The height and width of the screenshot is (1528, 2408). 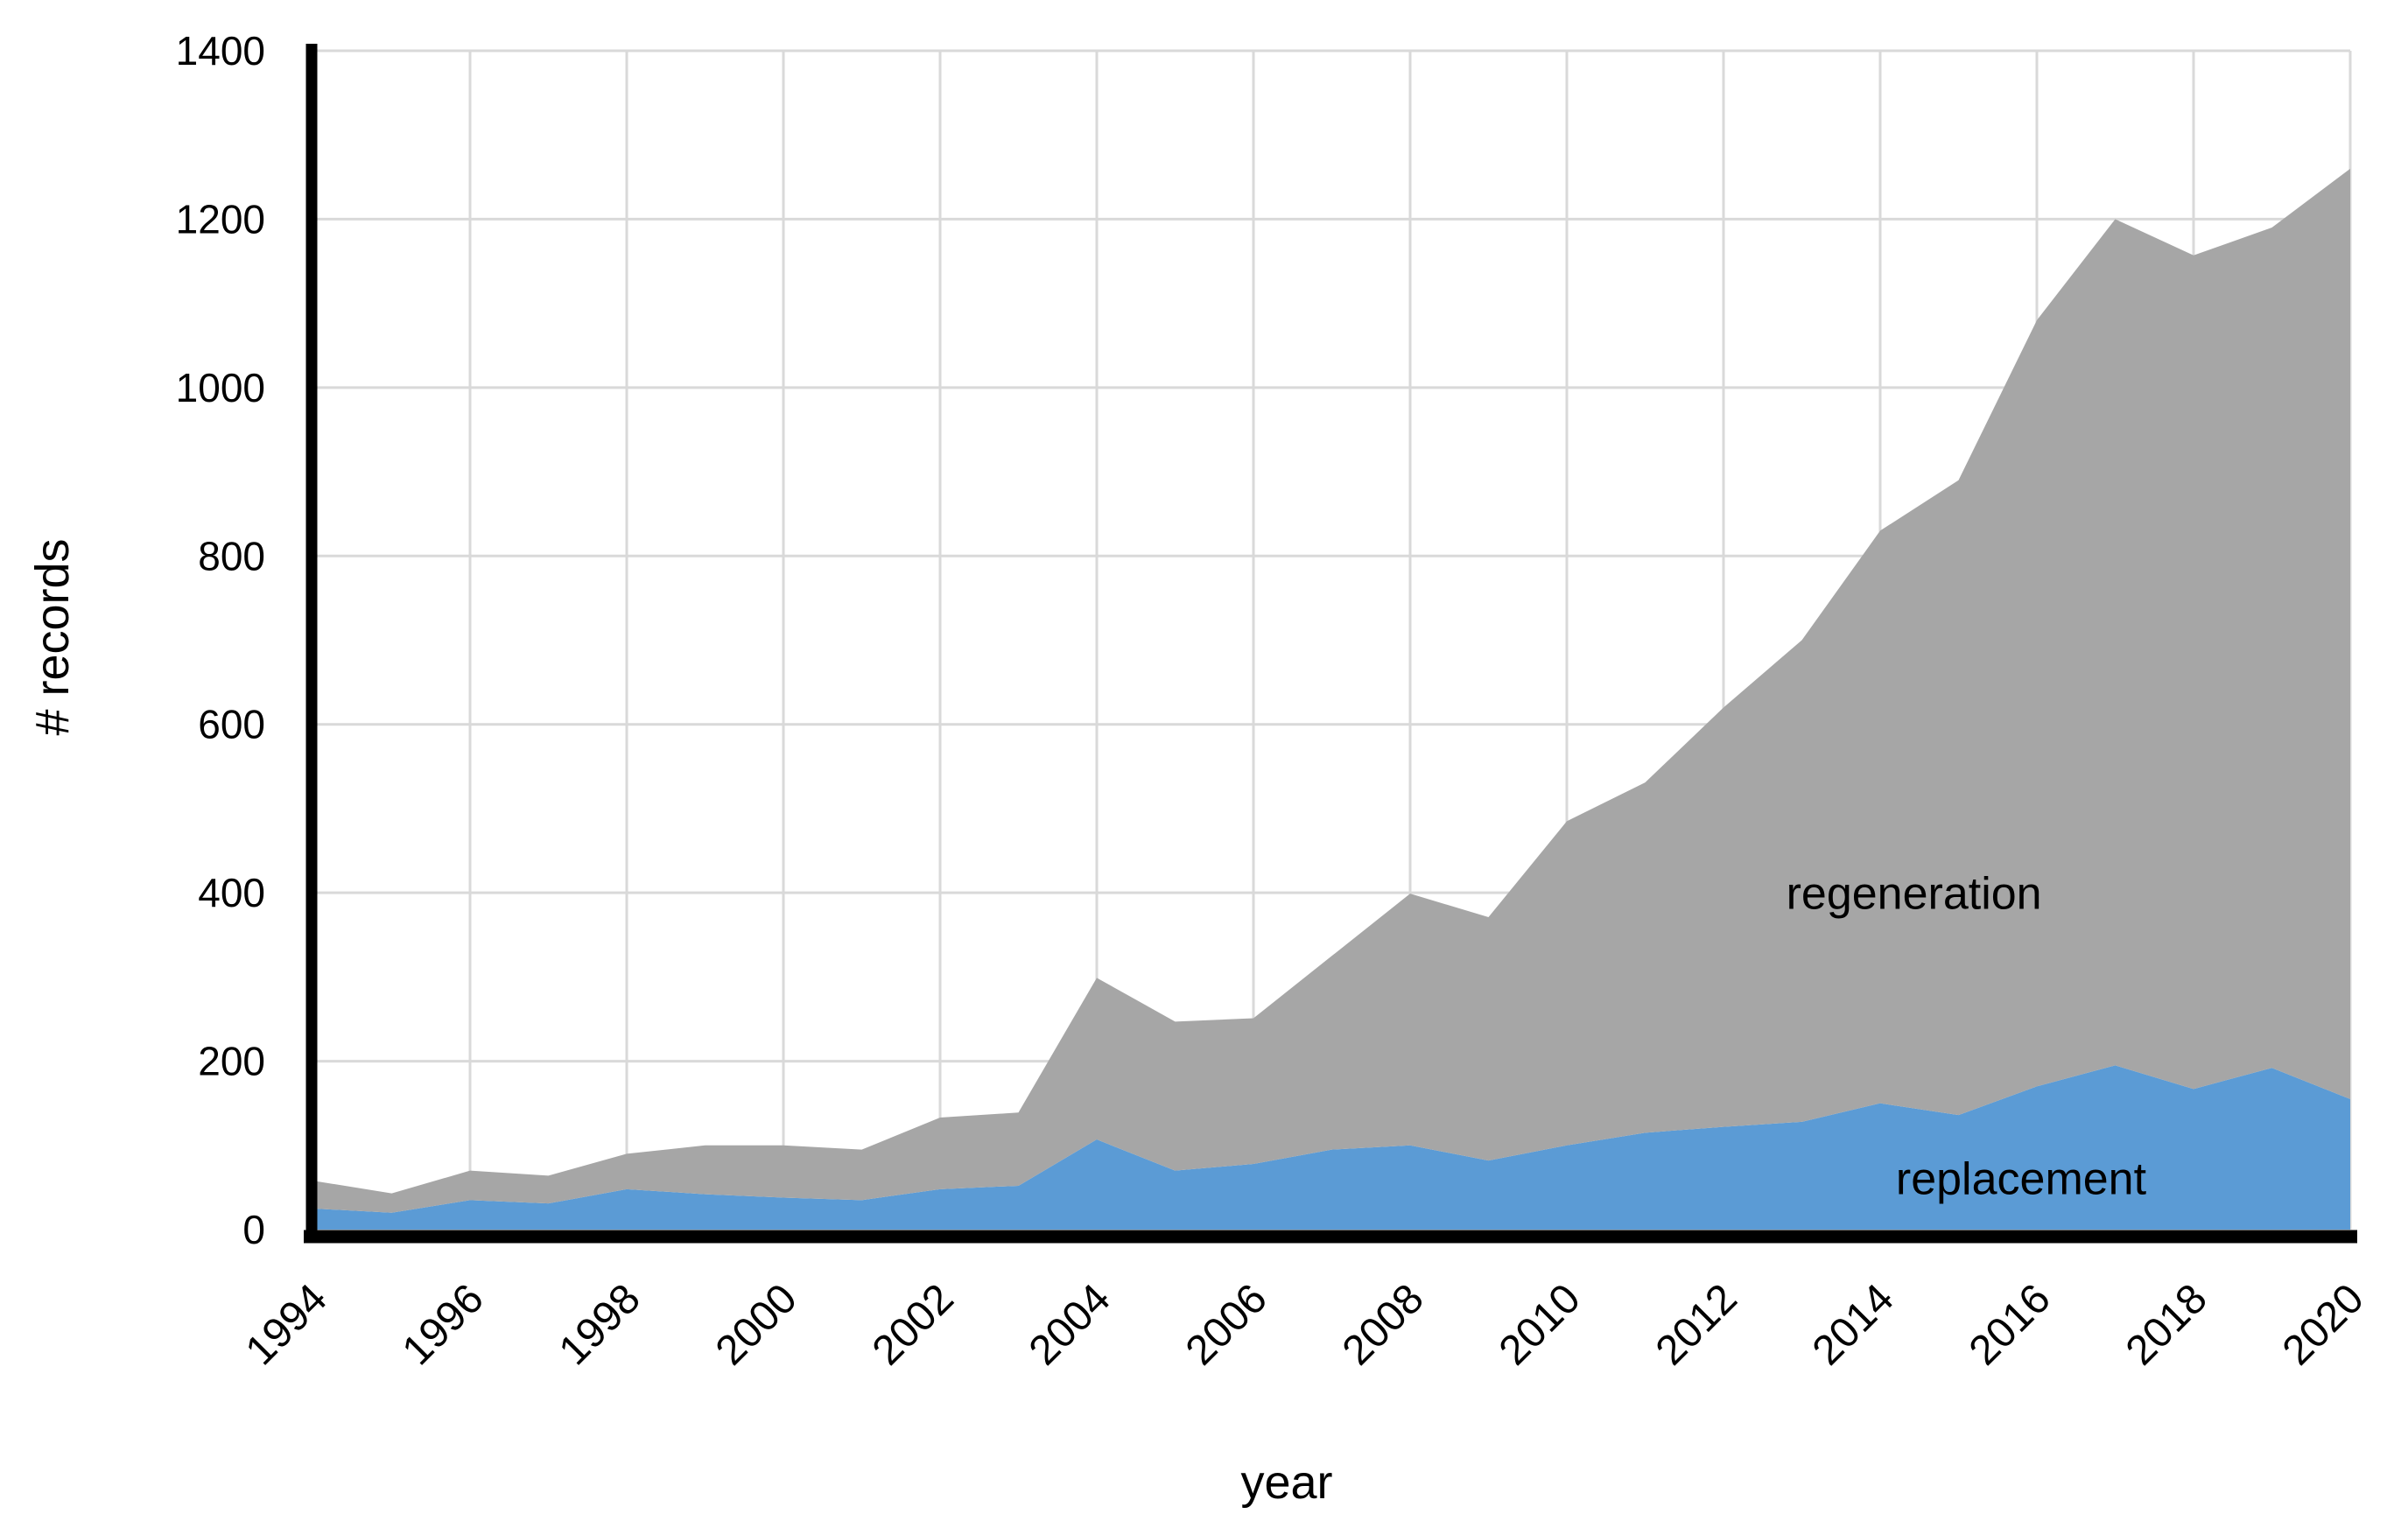 I want to click on x-tick-label: 2004, so click(x=1070, y=1324).